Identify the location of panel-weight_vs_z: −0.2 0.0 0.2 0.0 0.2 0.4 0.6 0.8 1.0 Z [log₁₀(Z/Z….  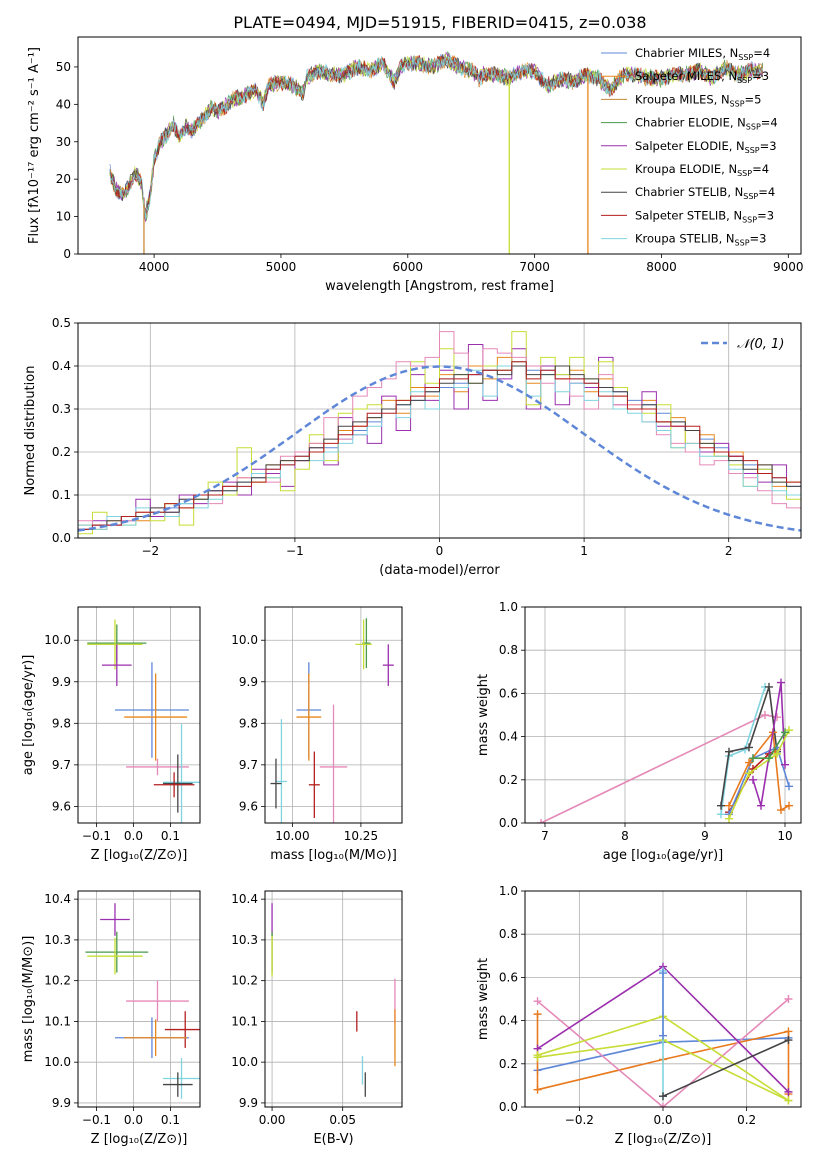
(639, 1015).